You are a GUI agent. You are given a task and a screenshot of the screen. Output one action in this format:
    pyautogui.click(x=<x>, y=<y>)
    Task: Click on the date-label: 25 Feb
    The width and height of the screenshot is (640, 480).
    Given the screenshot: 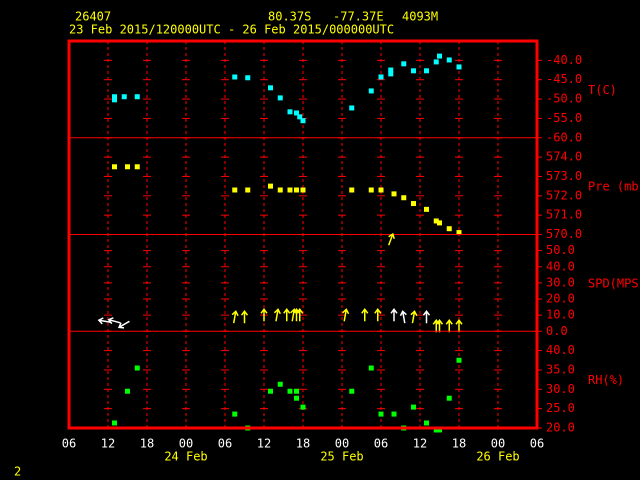 What is the action you would take?
    pyautogui.click(x=341, y=457)
    